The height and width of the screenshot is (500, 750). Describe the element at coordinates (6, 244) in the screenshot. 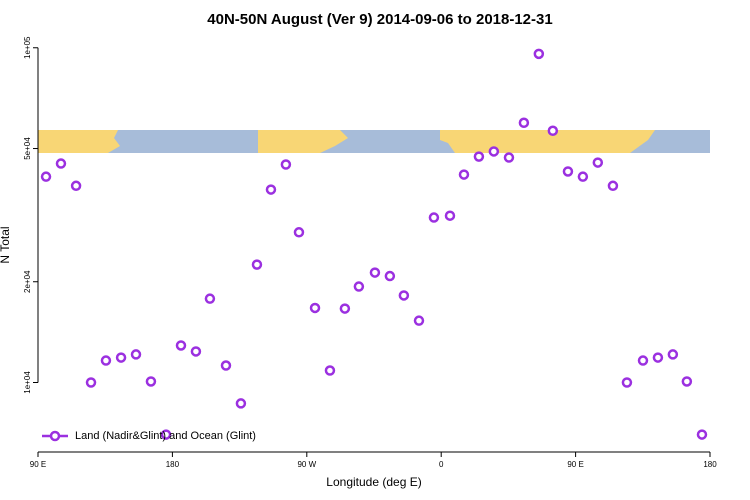

I see `y-axis-label: N Total` at that location.